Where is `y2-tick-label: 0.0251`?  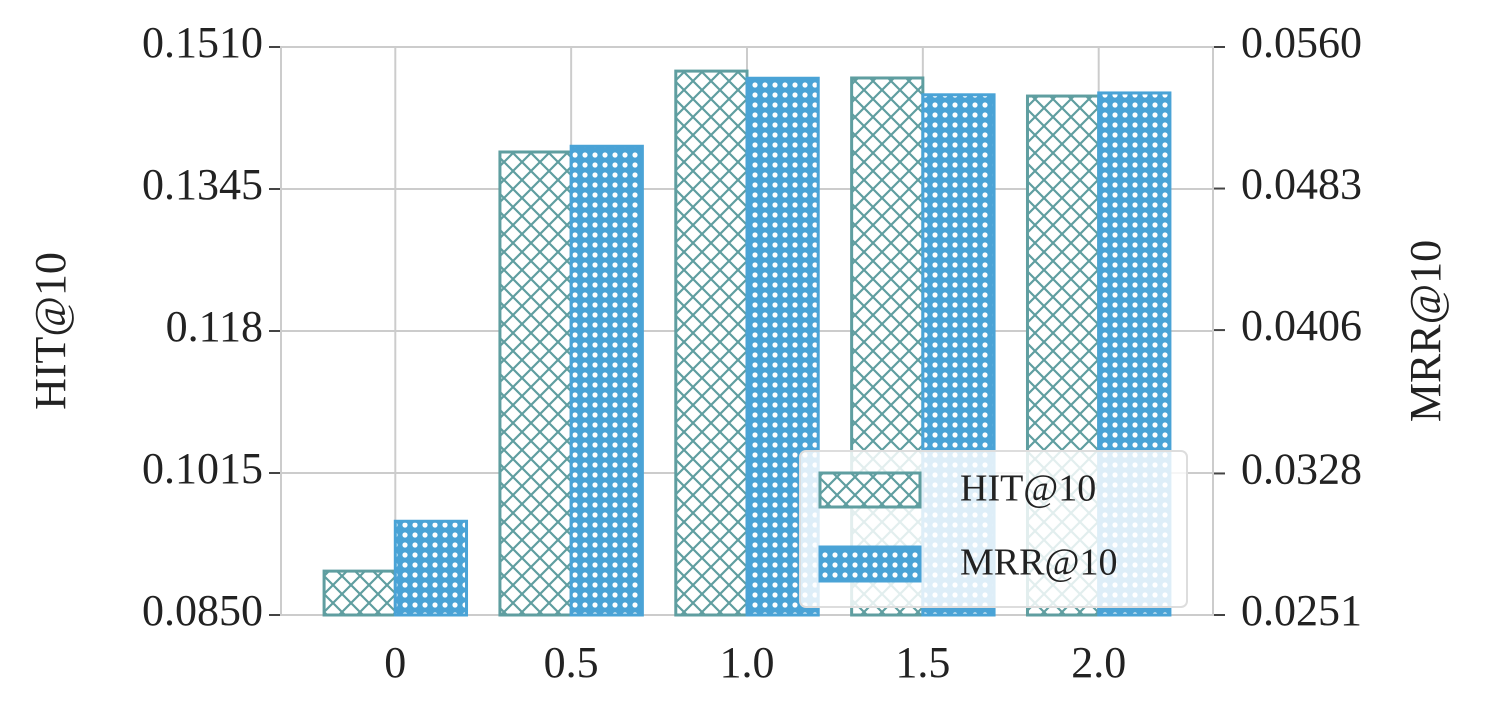
y2-tick-label: 0.0251 is located at coordinates (1301, 610).